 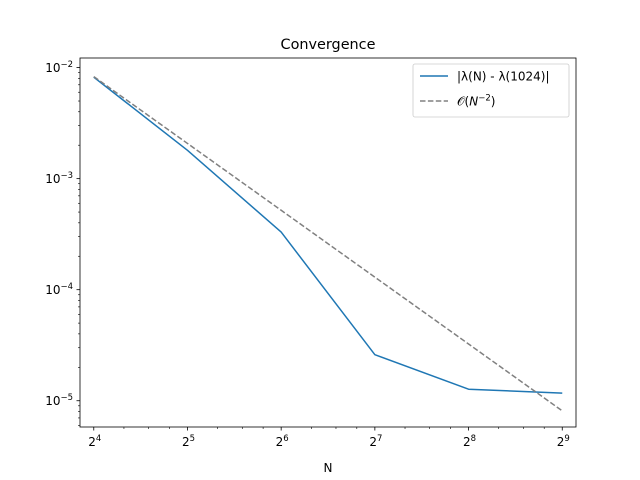 I want to click on x-tick-label: 28, so click(x=469, y=441).